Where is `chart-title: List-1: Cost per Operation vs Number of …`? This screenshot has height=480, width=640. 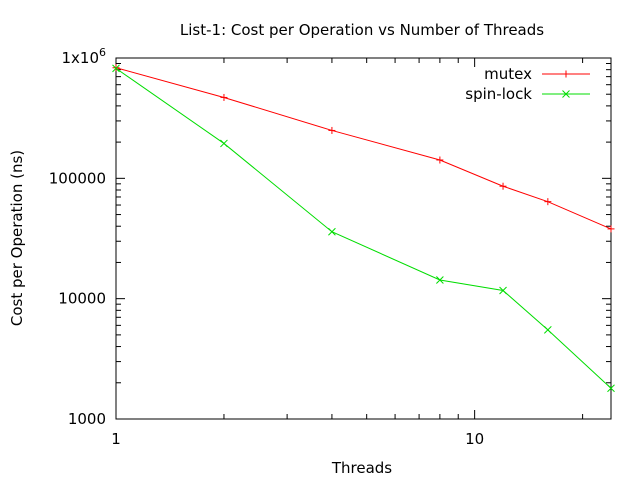
chart-title: List-1: Cost per Operation vs Number of … is located at coordinates (362, 30).